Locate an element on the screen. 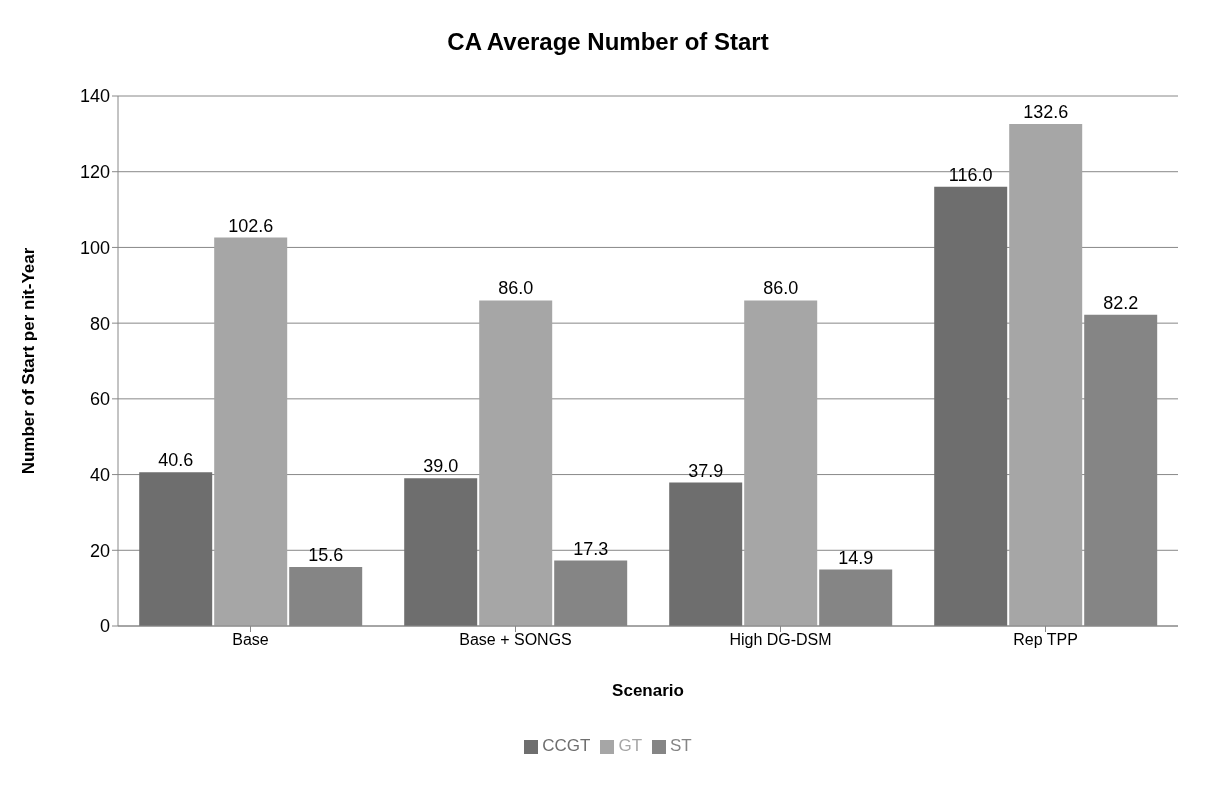  legend-label: GT is located at coordinates (630, 745).